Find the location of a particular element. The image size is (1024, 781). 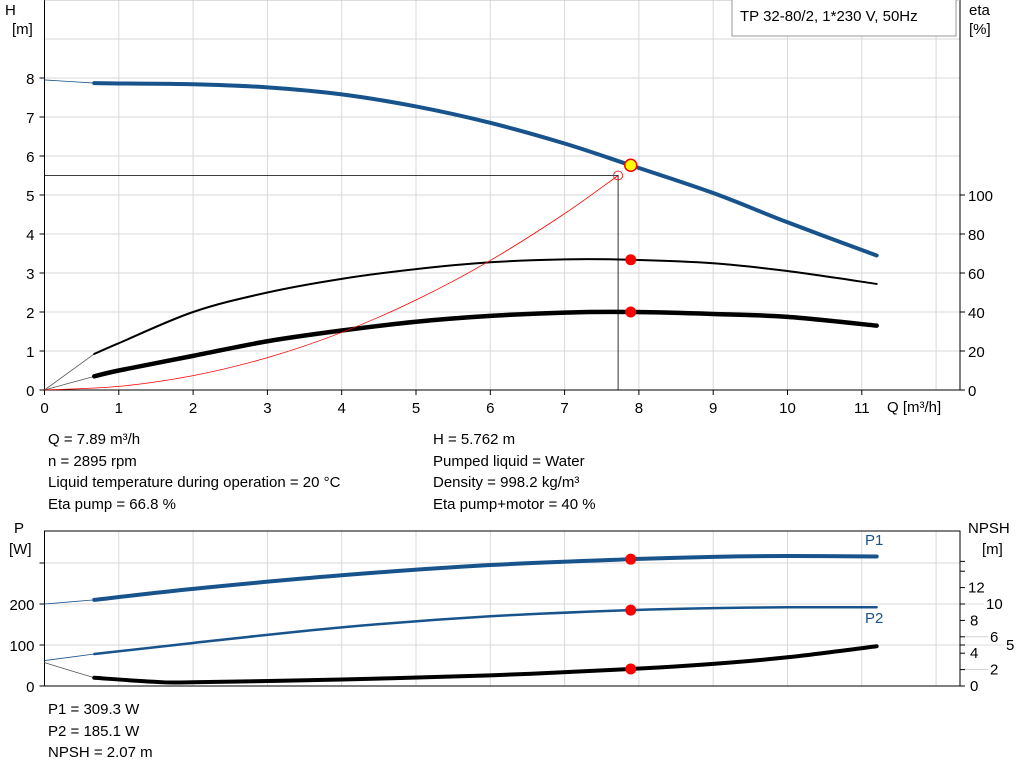

x-tick-label: 8 is located at coordinates (639, 408).